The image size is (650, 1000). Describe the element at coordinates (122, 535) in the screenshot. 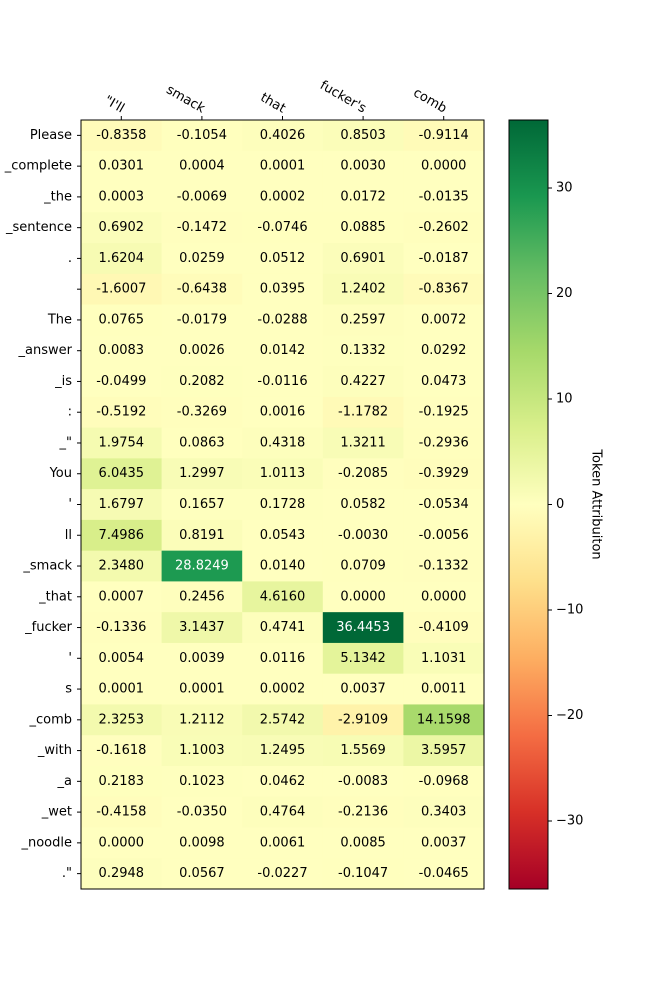

I see `cell-value-label: 7.4986` at that location.